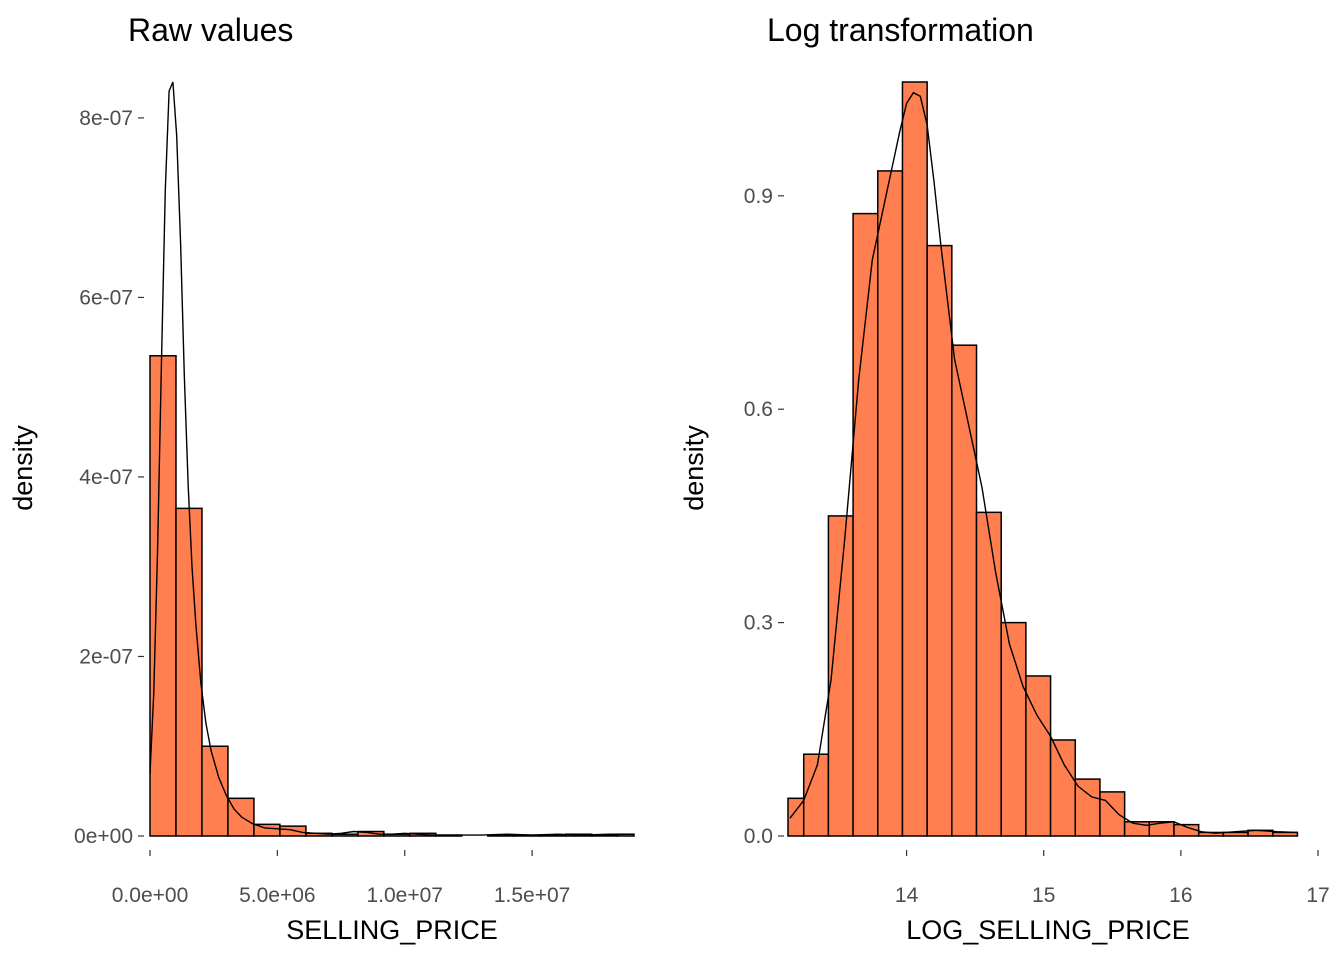  Describe the element at coordinates (1180, 895) in the screenshot. I see `log-x-tick-label: 16` at that location.